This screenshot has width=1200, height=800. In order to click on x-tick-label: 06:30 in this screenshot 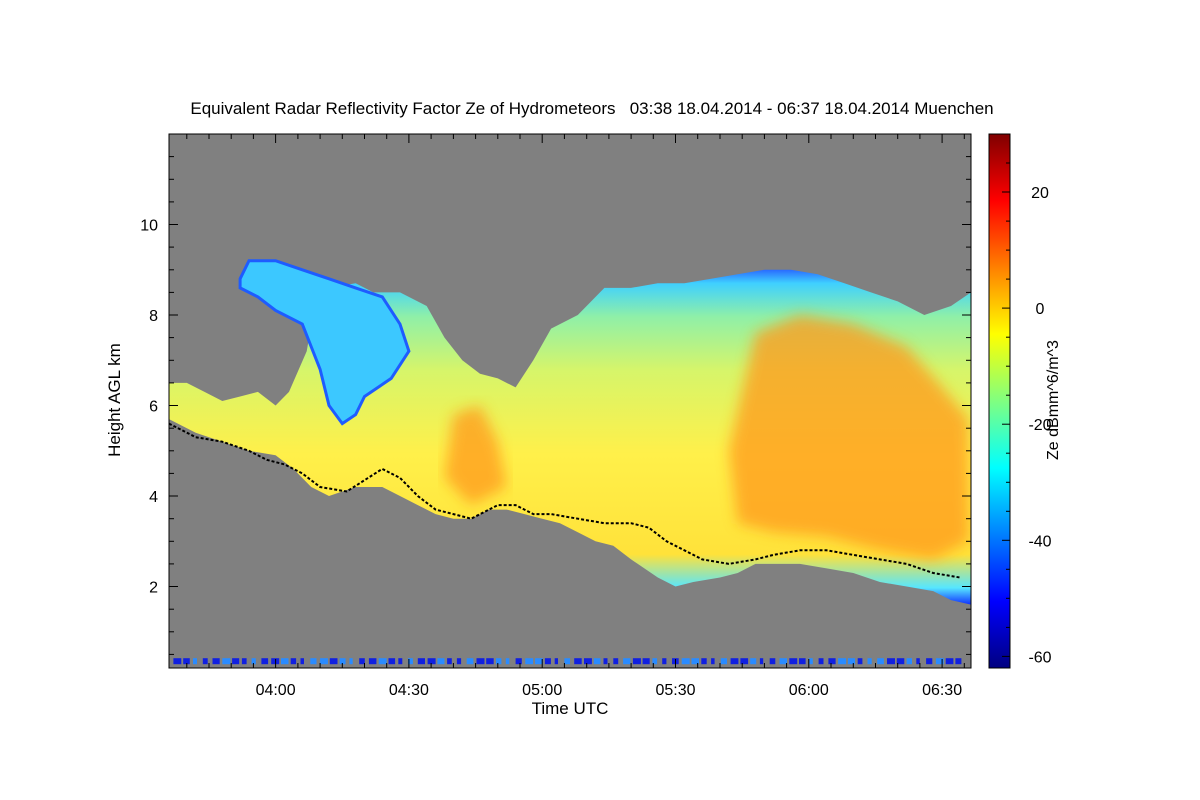, I will do `click(942, 690)`.